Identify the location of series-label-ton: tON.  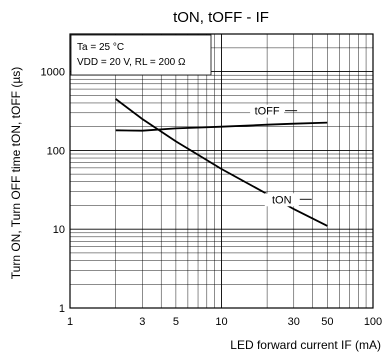
(282, 200).